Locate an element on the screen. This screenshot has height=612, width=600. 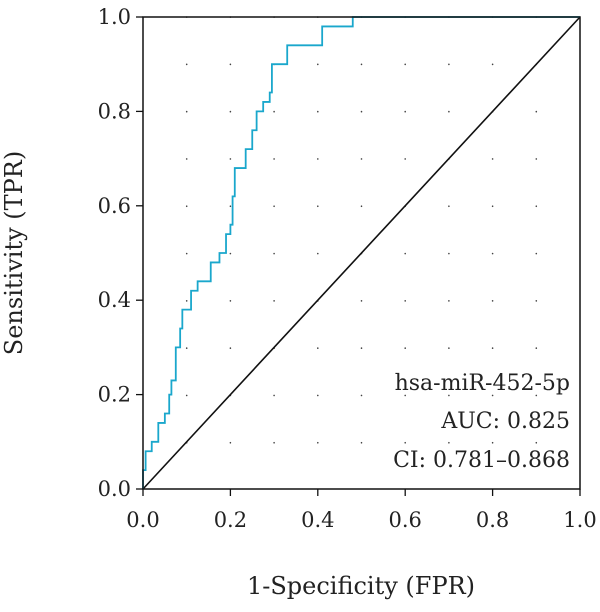
annotation-ci: CI: 0.781–0.868 is located at coordinates (481, 460).